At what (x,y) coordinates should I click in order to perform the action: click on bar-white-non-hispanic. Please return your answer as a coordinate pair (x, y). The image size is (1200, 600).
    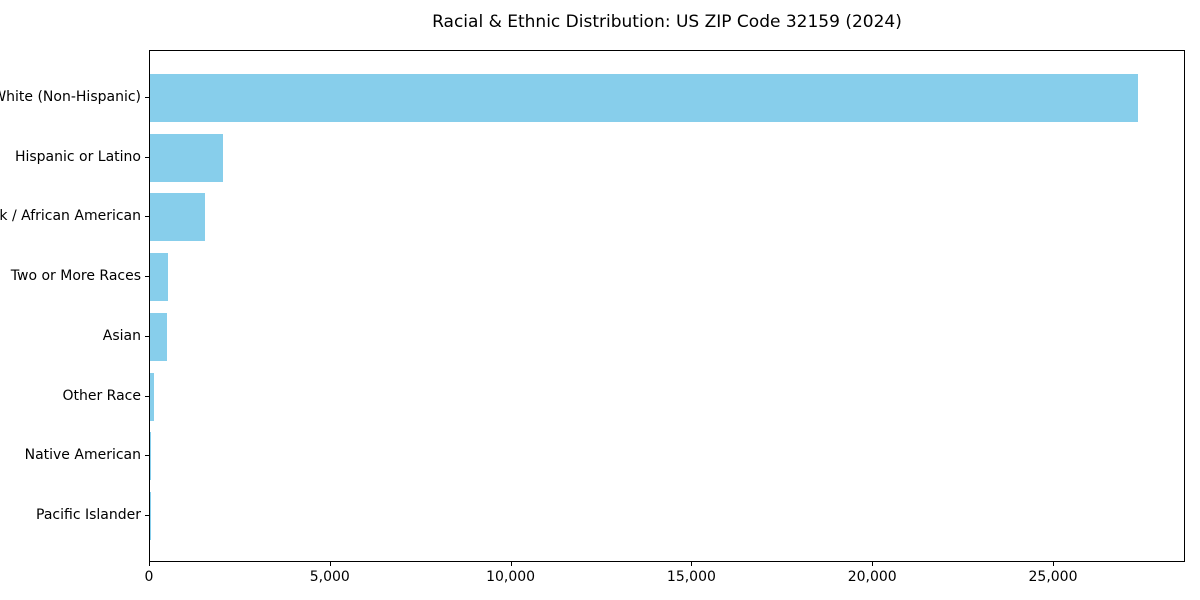
    Looking at the image, I should click on (644, 98).